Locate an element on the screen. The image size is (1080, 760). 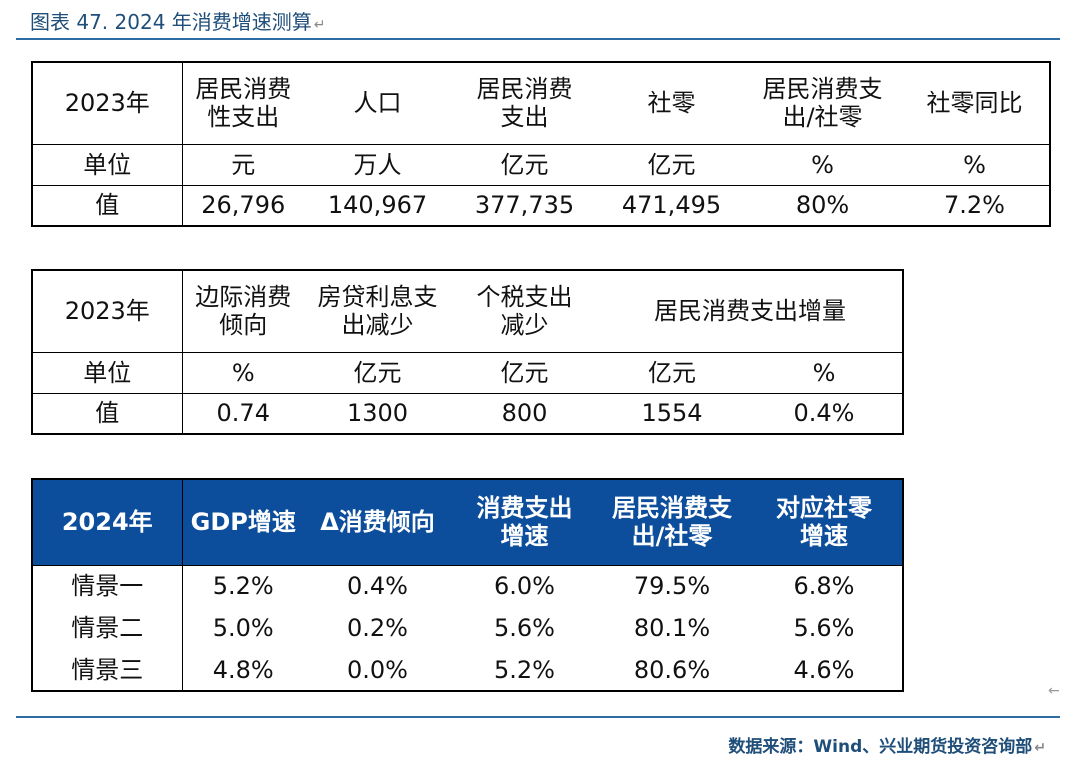
table-cell: 消费支出增速 is located at coordinates (524, 522).